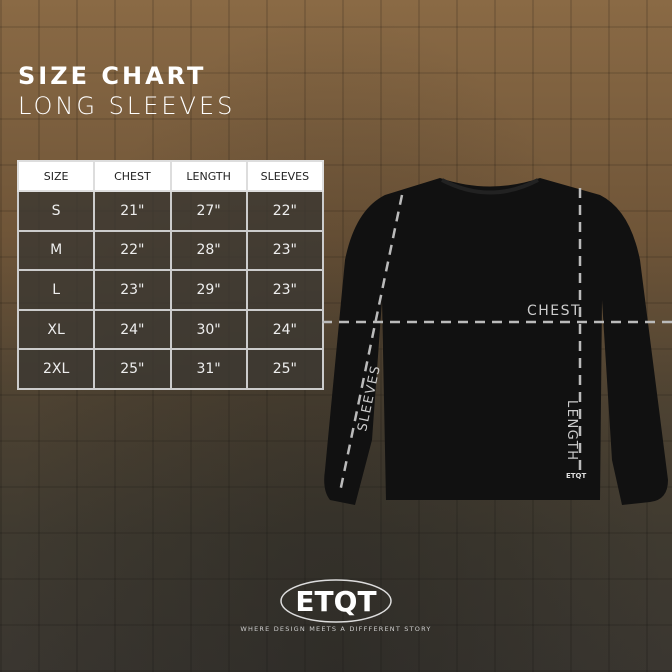  What do you see at coordinates (56, 176) in the screenshot?
I see `header-cell: SIZE` at bounding box center [56, 176].